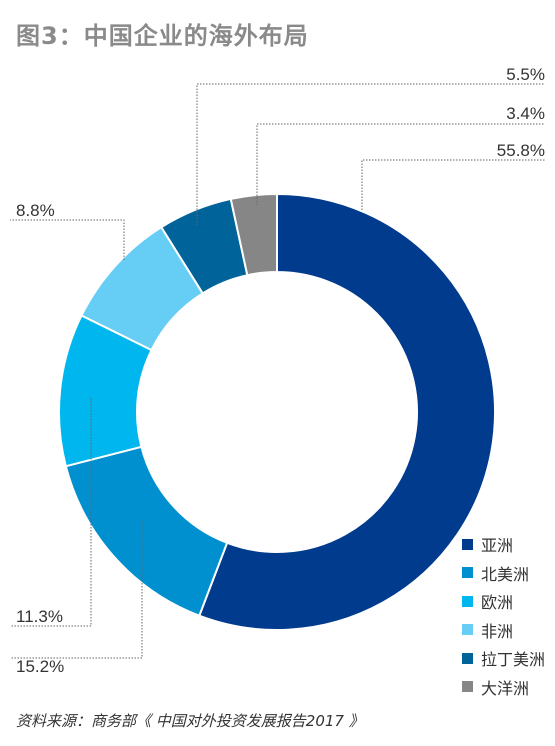 Image resolution: width=555 pixels, height=746 pixels. What do you see at coordinates (190, 721) in the screenshot?
I see `source-note: 资料来源：商务部《 中国对外投资发展报告2017 》` at bounding box center [190, 721].